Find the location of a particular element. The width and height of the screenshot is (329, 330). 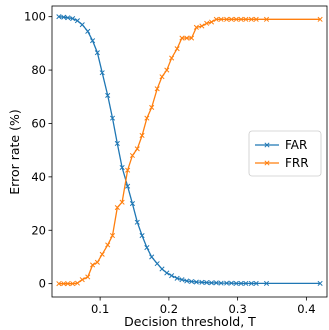

legend-box is located at coordinates (285, 153).